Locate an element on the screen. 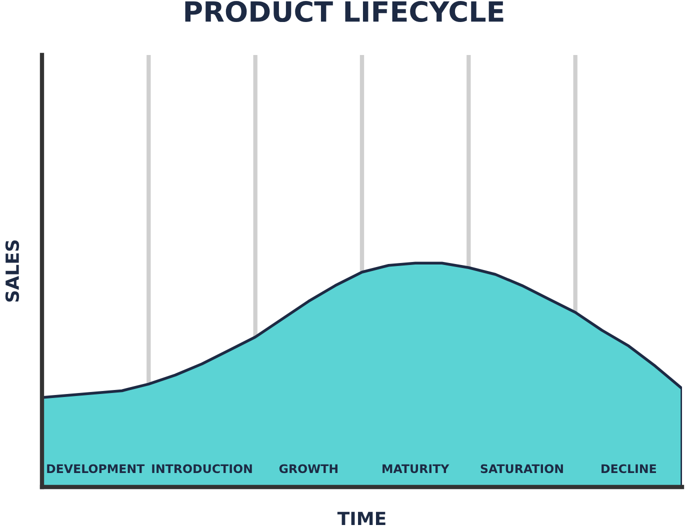 The height and width of the screenshot is (528, 688). y-axis-title: SALES is located at coordinates (12, 271).